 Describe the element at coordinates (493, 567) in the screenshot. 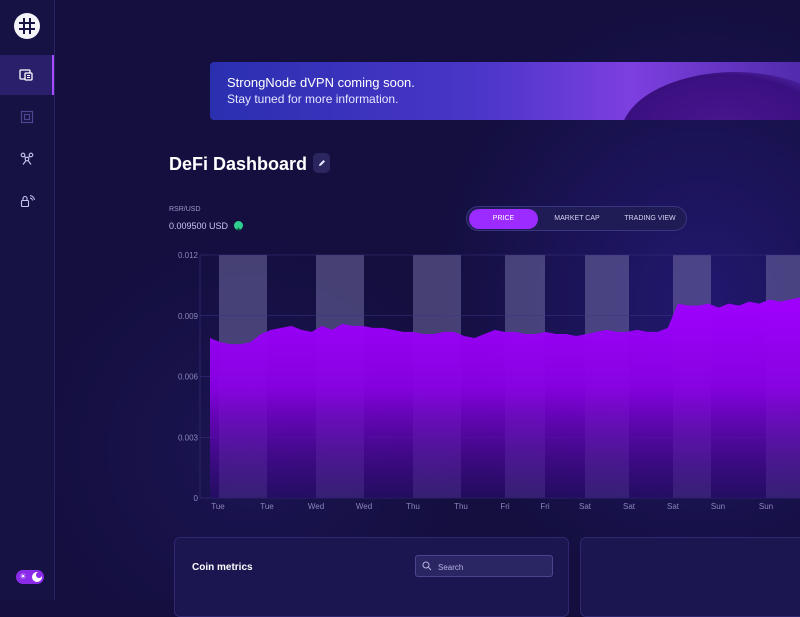

I see `search-input` at that location.